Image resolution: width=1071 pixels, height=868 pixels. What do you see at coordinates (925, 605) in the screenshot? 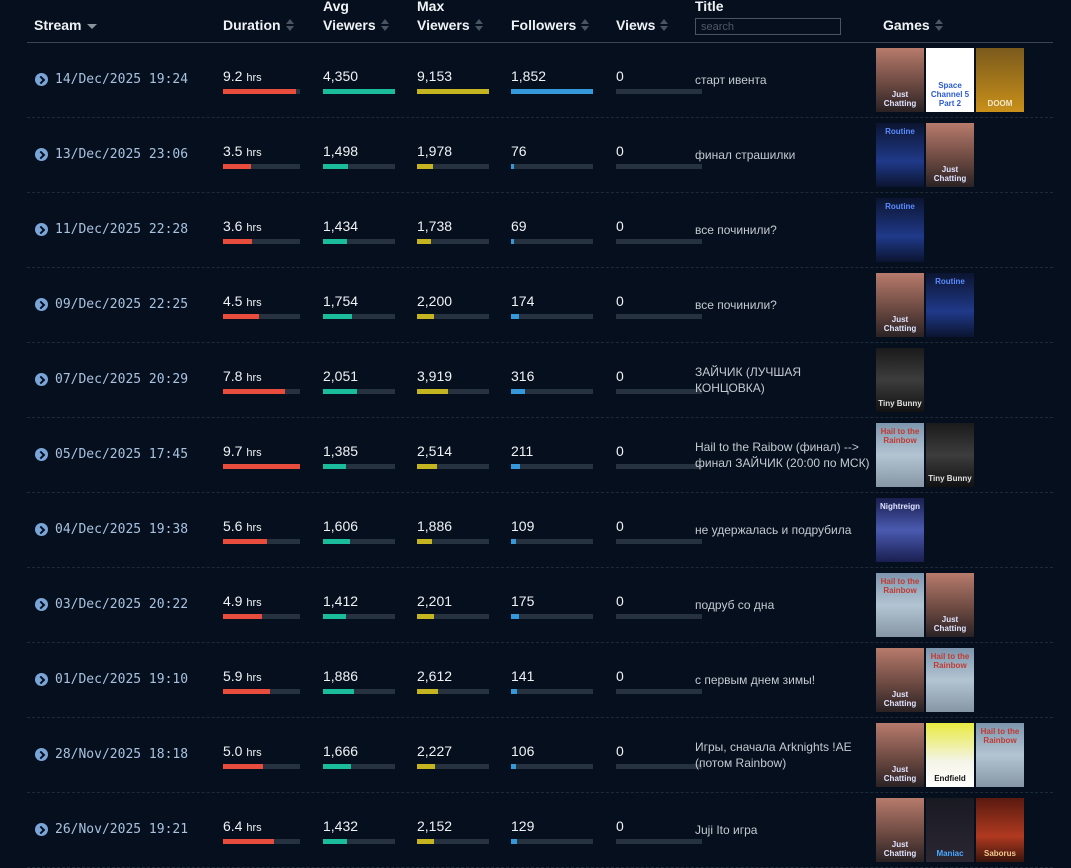
I see `games-list: Hail to the Rainbow Just Chatting` at bounding box center [925, 605].